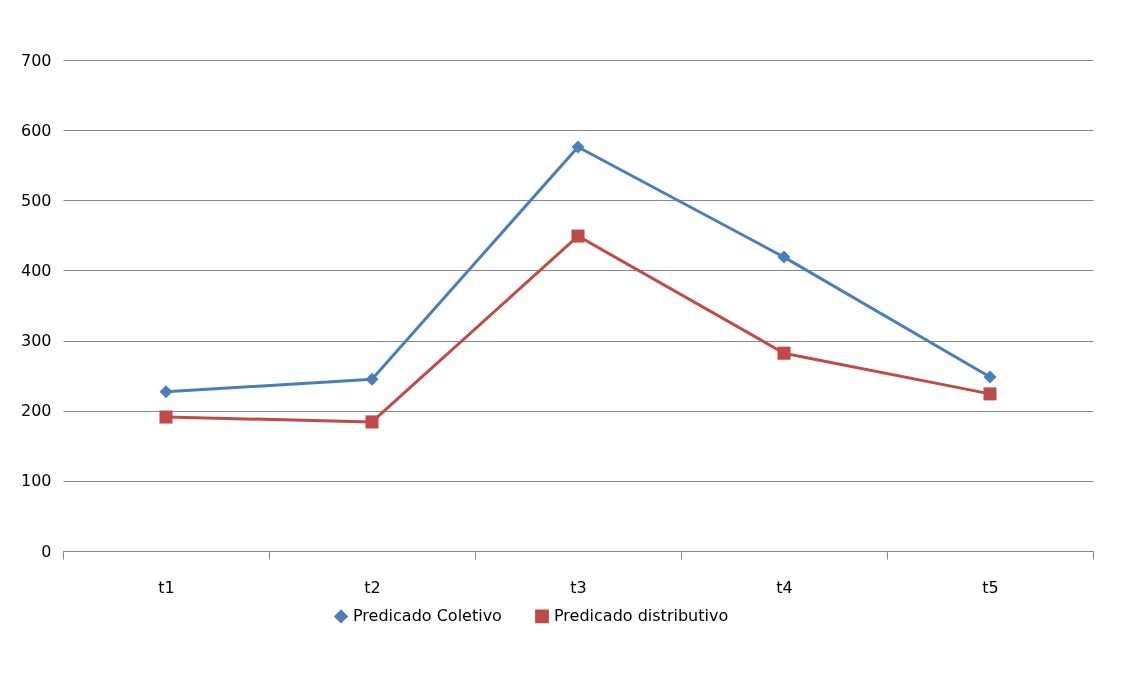 The height and width of the screenshot is (681, 1132). What do you see at coordinates (36, 130) in the screenshot?
I see `y-tick-label: 600` at bounding box center [36, 130].